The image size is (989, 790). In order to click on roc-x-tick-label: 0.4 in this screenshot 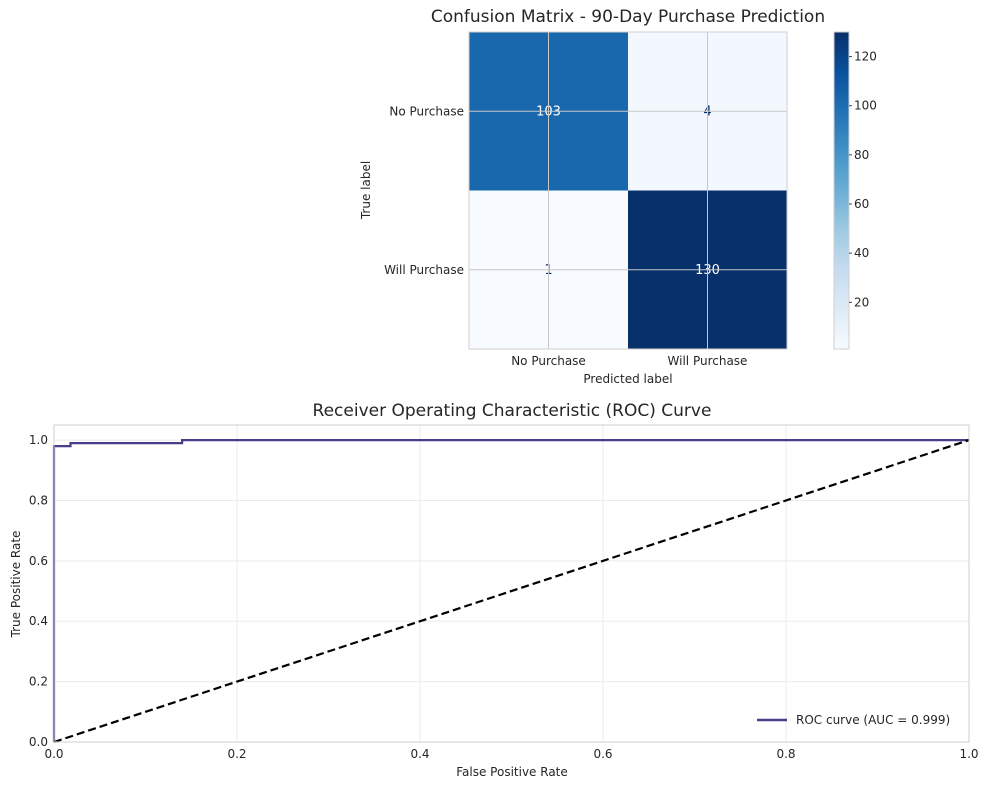, I will do `click(419, 754)`.